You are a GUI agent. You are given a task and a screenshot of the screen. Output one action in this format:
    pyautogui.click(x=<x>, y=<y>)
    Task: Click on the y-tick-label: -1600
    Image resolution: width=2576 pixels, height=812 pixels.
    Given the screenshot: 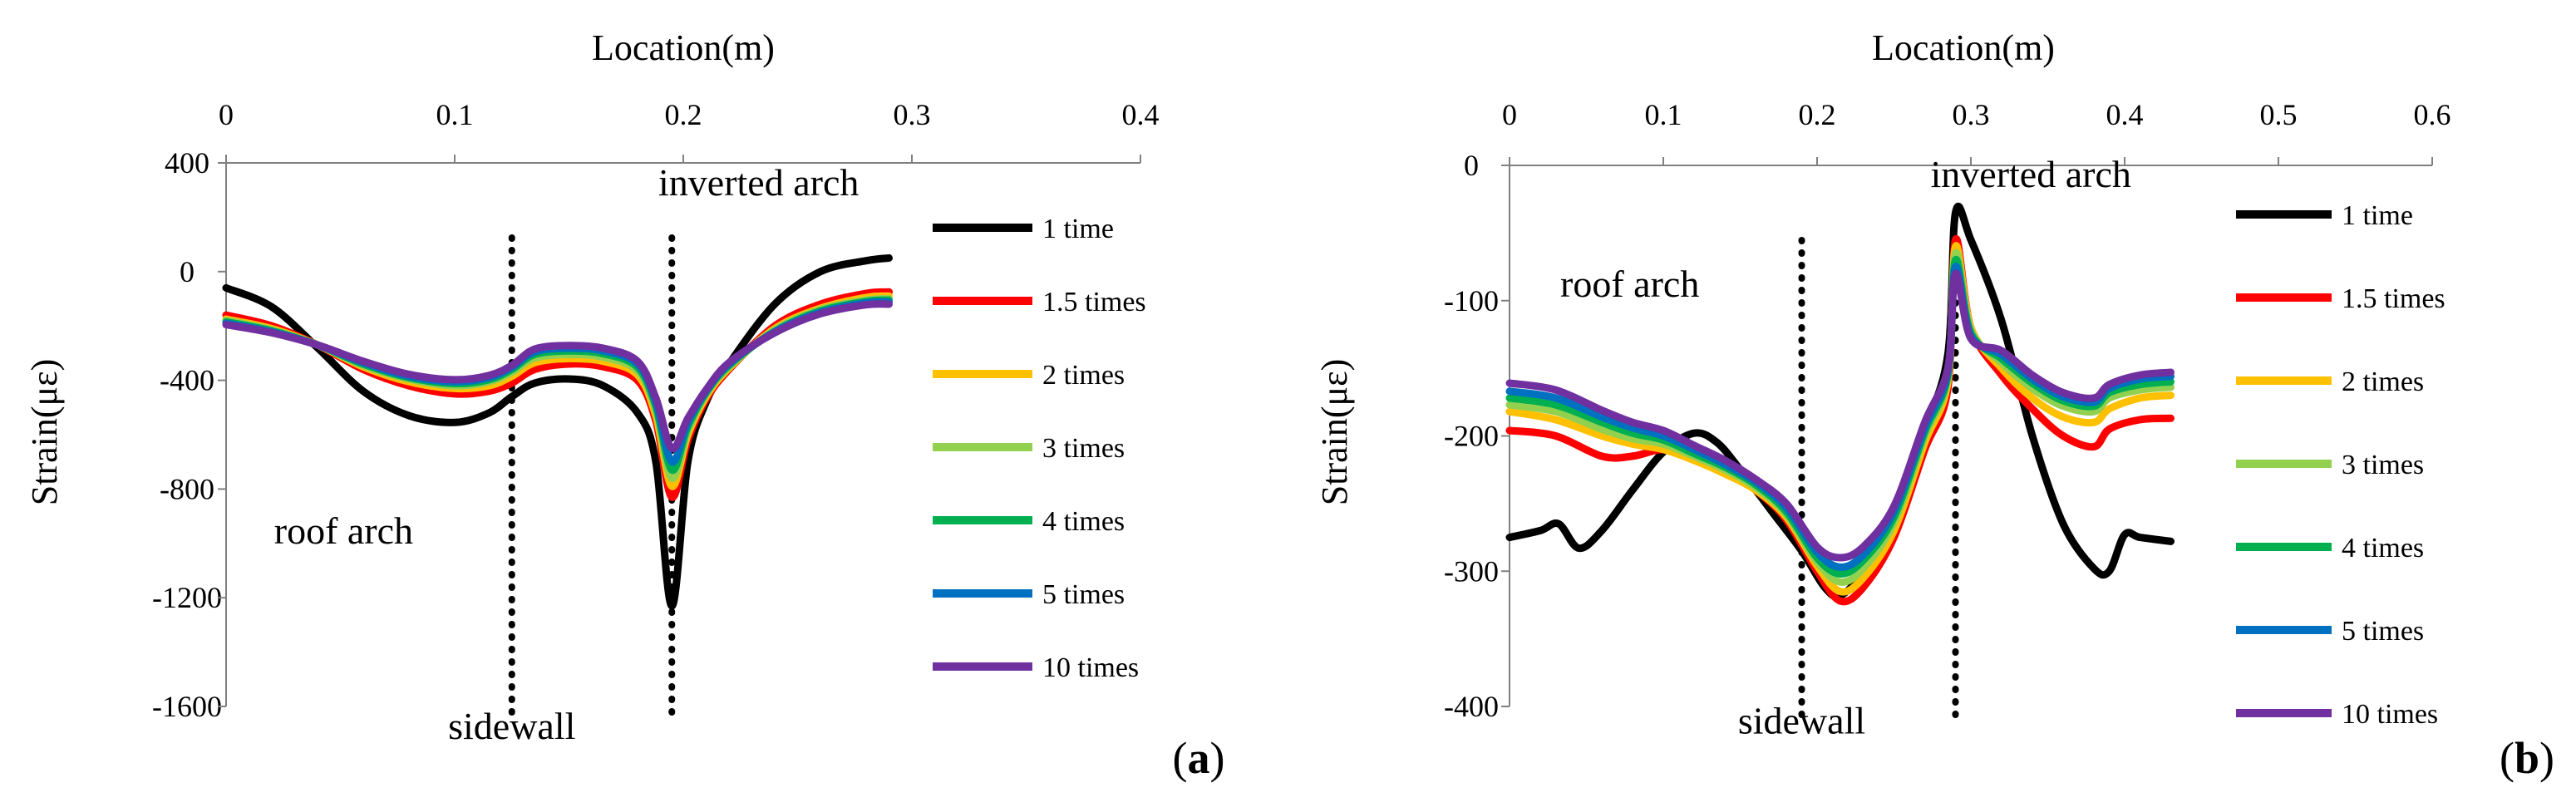 What is the action you would take?
    pyautogui.click(x=187, y=706)
    